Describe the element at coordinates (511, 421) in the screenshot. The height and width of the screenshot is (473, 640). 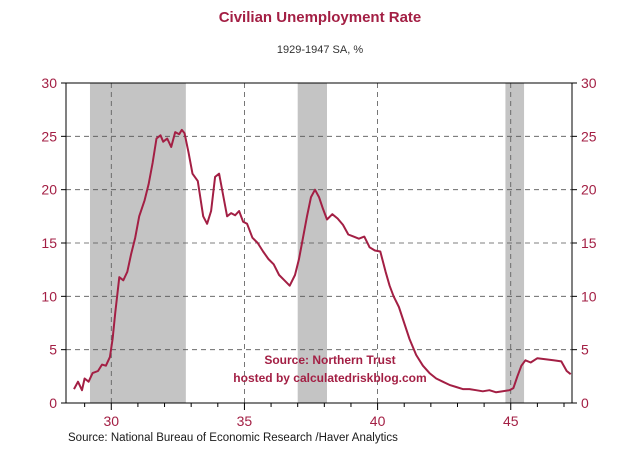
I see `x-tick-label-3: 45` at that location.